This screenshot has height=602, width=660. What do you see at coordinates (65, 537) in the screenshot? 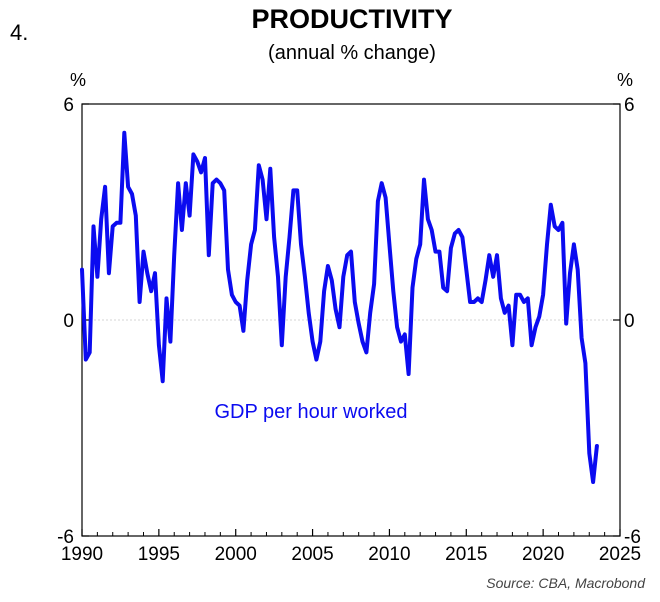
I see `y-tick-label-left: -6` at bounding box center [65, 537].